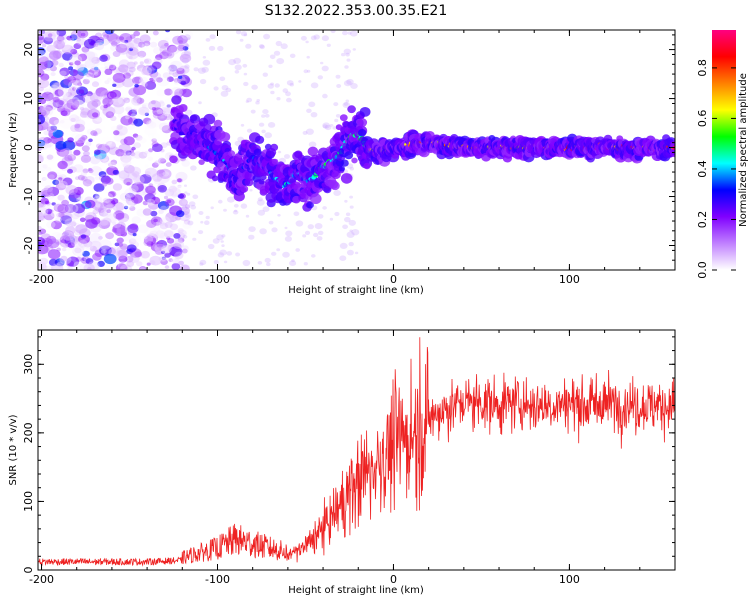 The image size is (750, 604). I want to click on colorbar-tick-label: 0.8, so click(702, 68).